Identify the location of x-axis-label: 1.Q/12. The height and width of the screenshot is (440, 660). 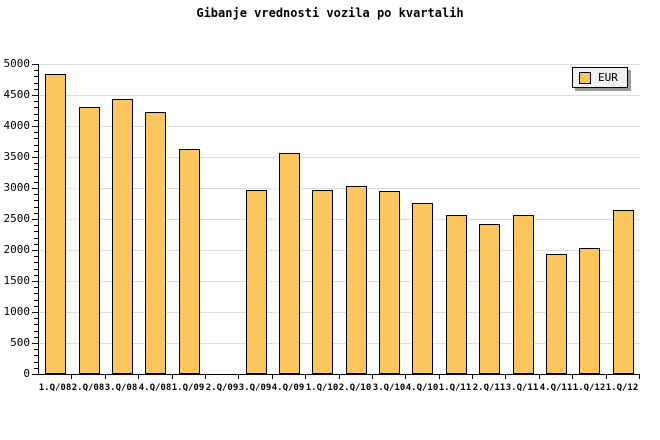
(589, 388).